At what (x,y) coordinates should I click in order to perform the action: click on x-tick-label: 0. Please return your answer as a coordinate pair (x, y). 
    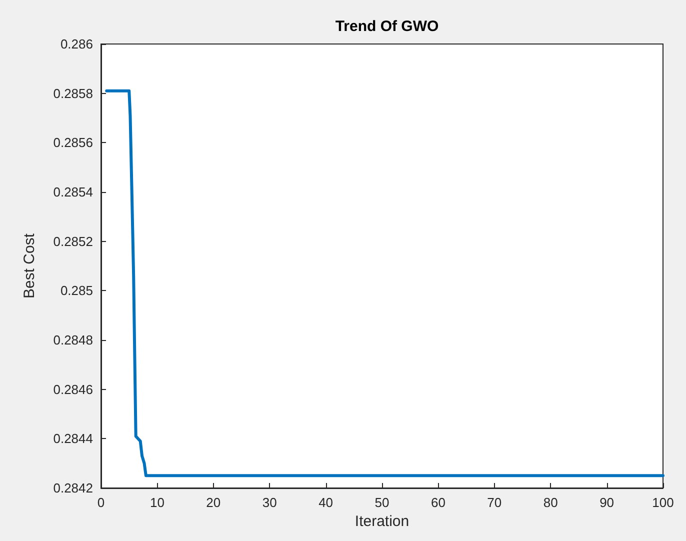
    Looking at the image, I should click on (101, 502).